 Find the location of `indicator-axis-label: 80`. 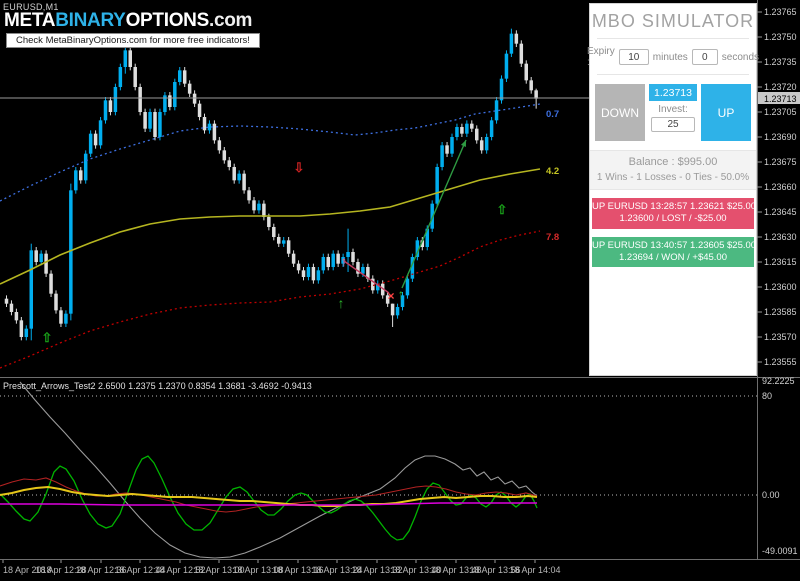

indicator-axis-label: 80 is located at coordinates (767, 396).